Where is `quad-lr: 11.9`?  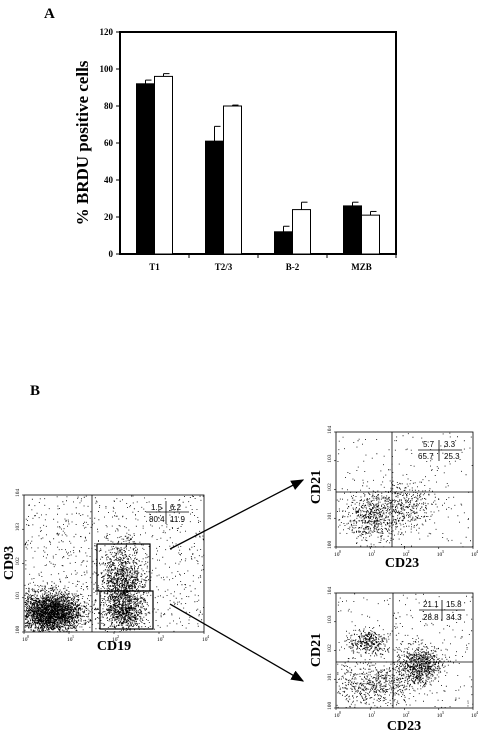 quad-lr: 11.9 is located at coordinates (178, 519).